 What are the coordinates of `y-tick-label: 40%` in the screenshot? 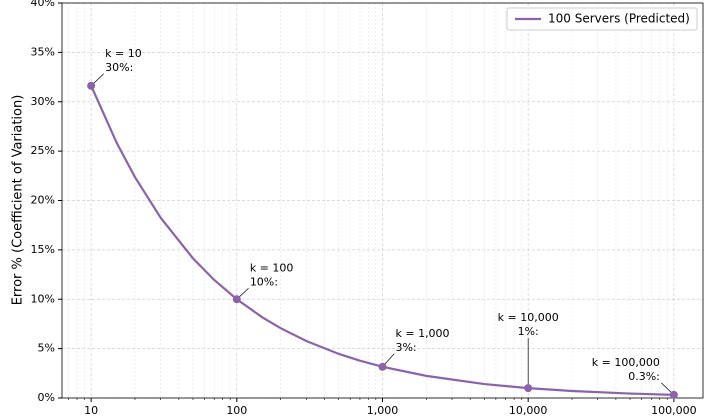 It's located at (43, 4).